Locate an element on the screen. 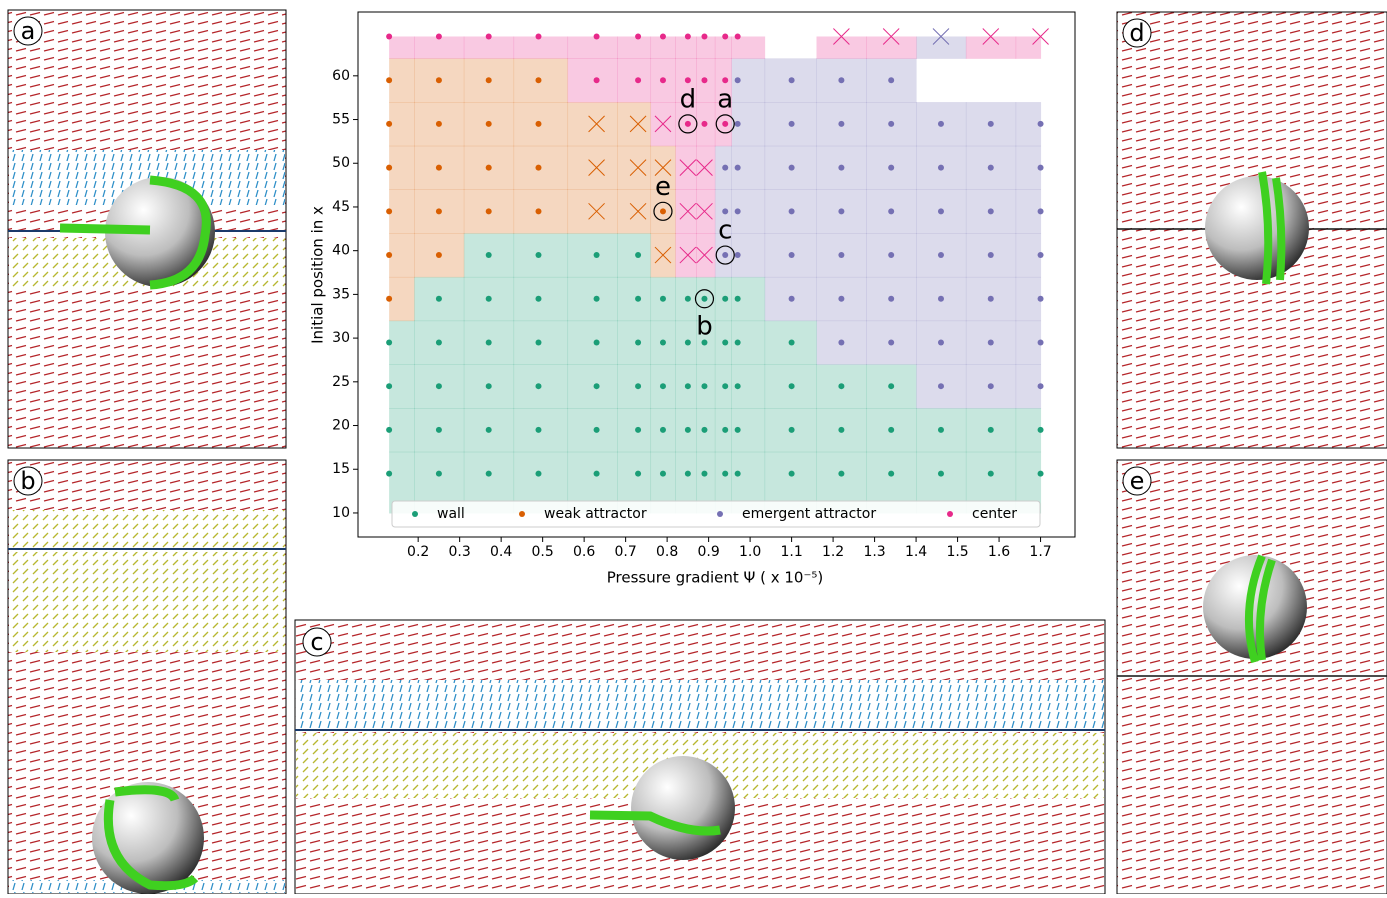 The width and height of the screenshot is (1387, 898). x-tick-label: 1.2 is located at coordinates (833, 552).